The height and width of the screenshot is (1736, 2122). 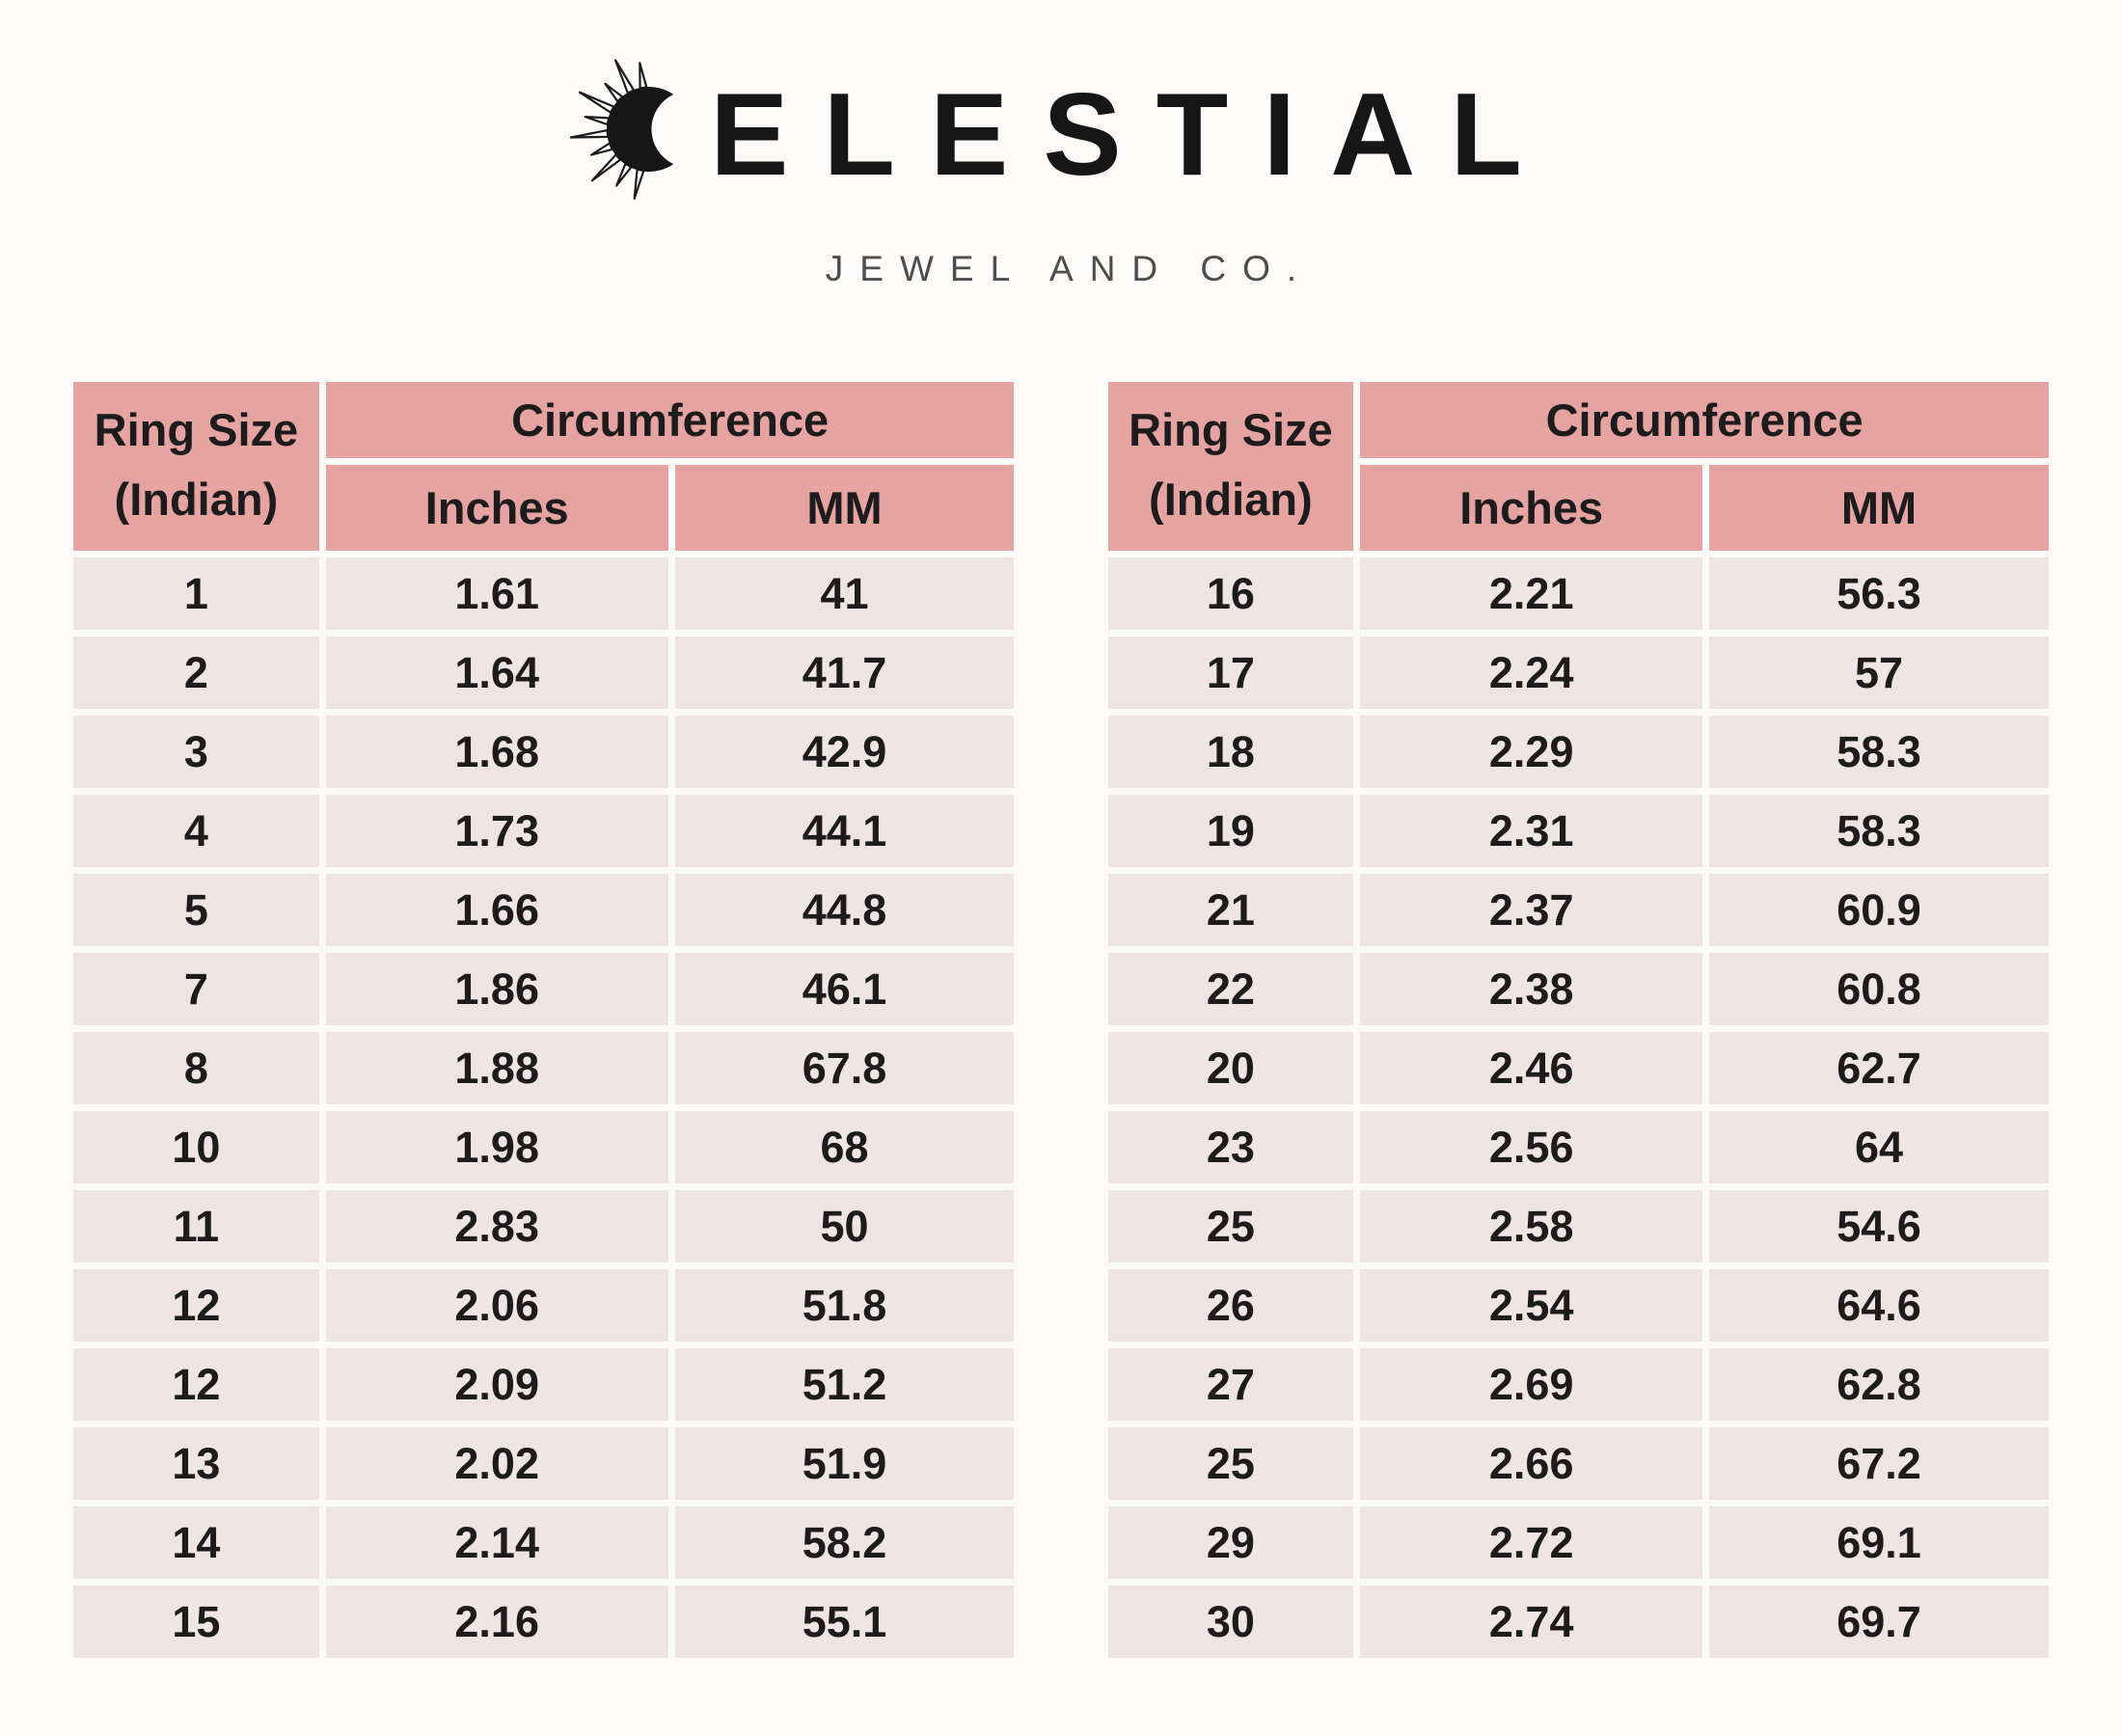 I want to click on table-cell: 2.56, so click(x=1532, y=1147).